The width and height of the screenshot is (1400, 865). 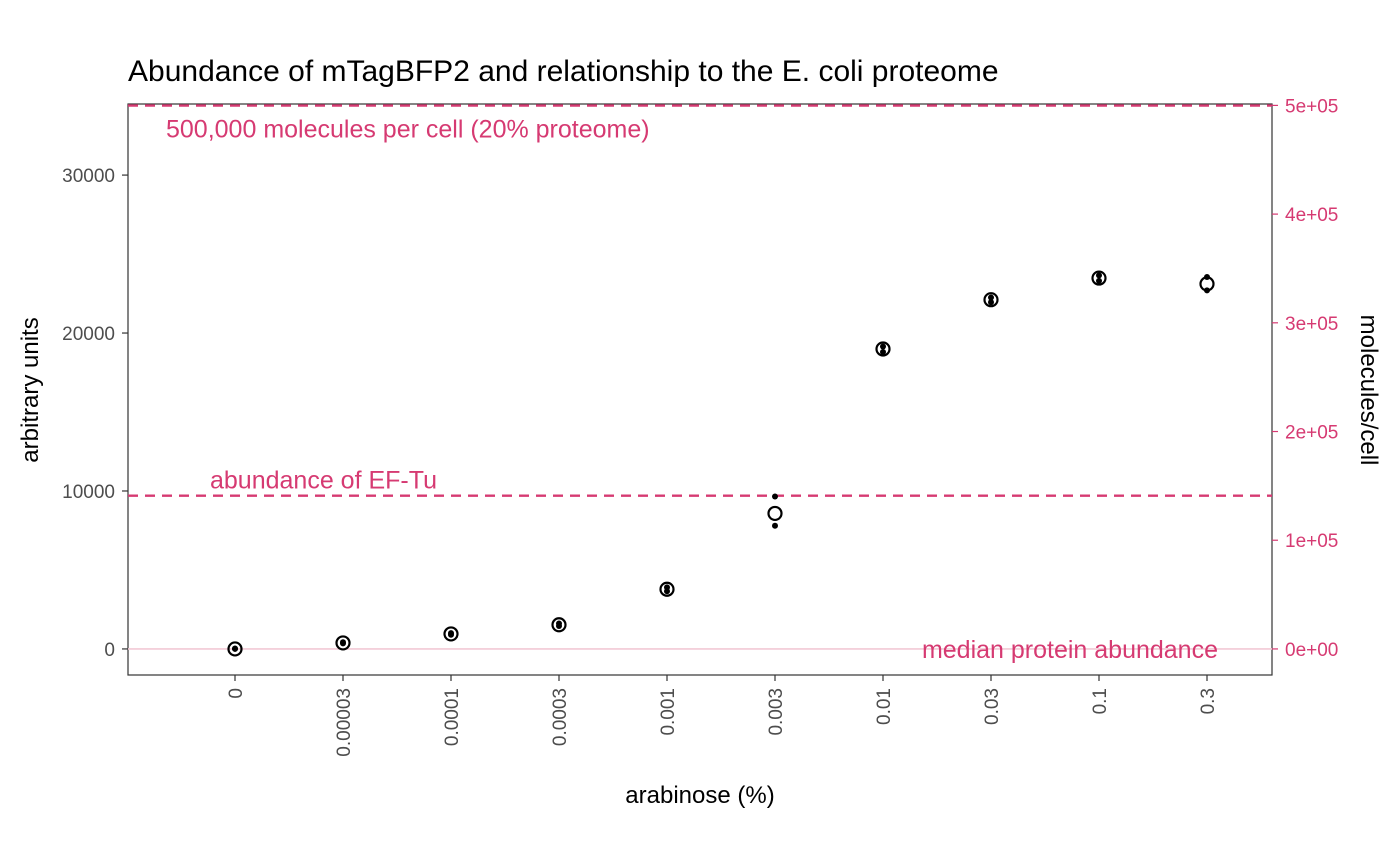 I want to click on y2-tick-label: 3e+05, so click(x=1311, y=324).